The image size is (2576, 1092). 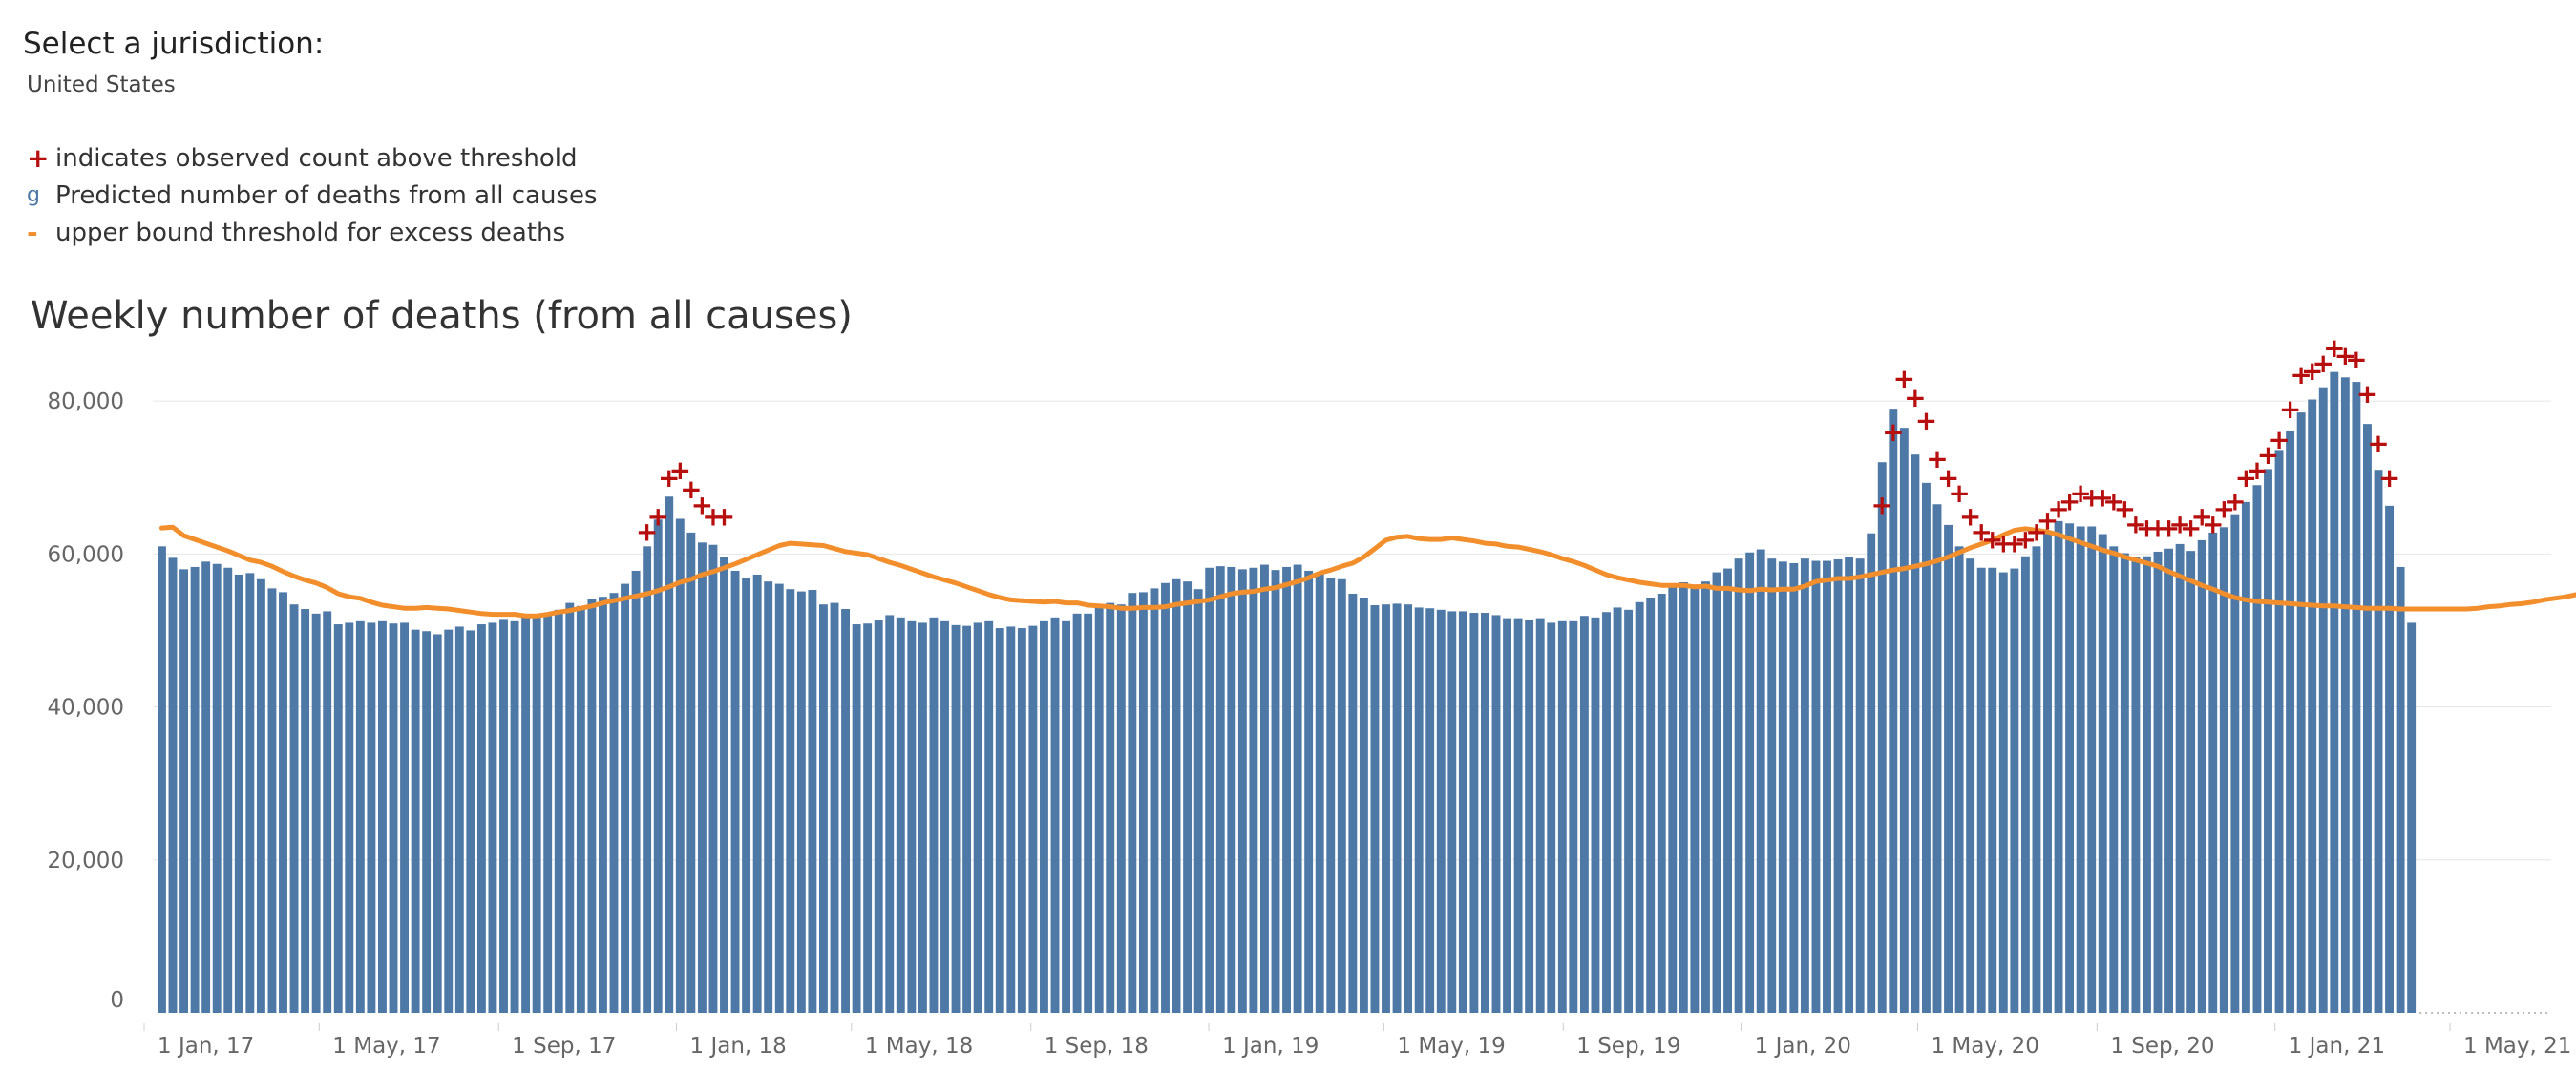 What do you see at coordinates (316, 158) in the screenshot?
I see `legend-label: indicates observed count above threshold` at bounding box center [316, 158].